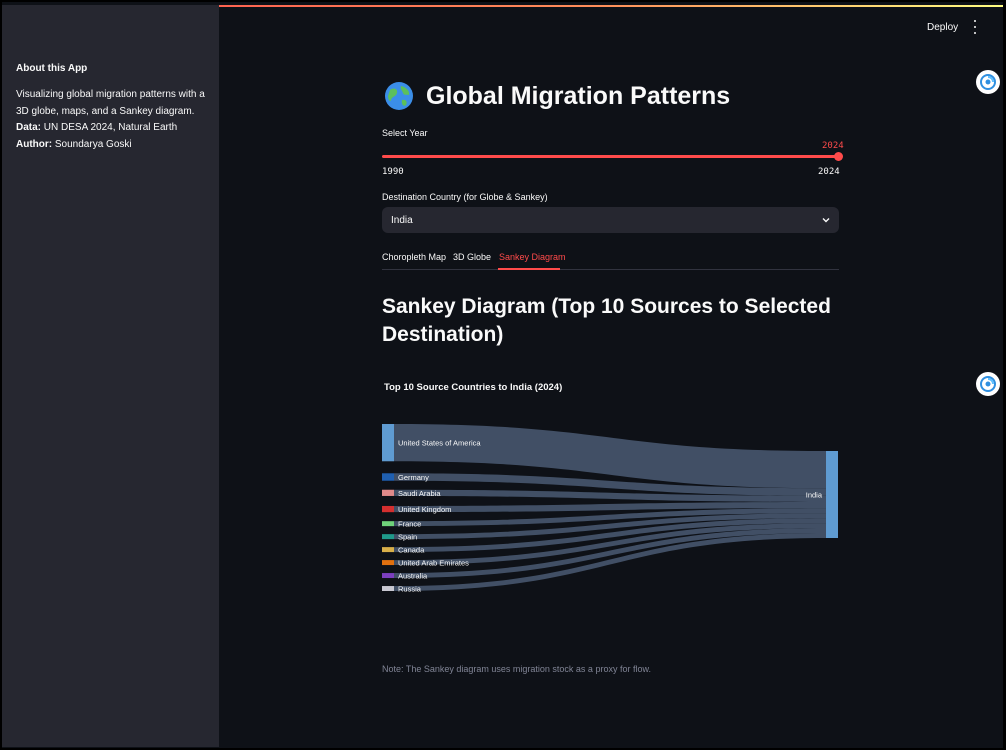 The height and width of the screenshot is (750, 1006). What do you see at coordinates (814, 495) in the screenshot?
I see `sankey-target-label: India` at bounding box center [814, 495].